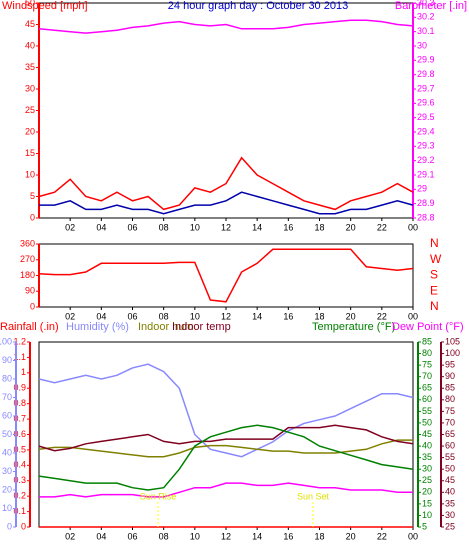 This screenshot has width=469, height=555. Describe the element at coordinates (426, 88) in the screenshot. I see `y-tick-label: 29.7` at that location.